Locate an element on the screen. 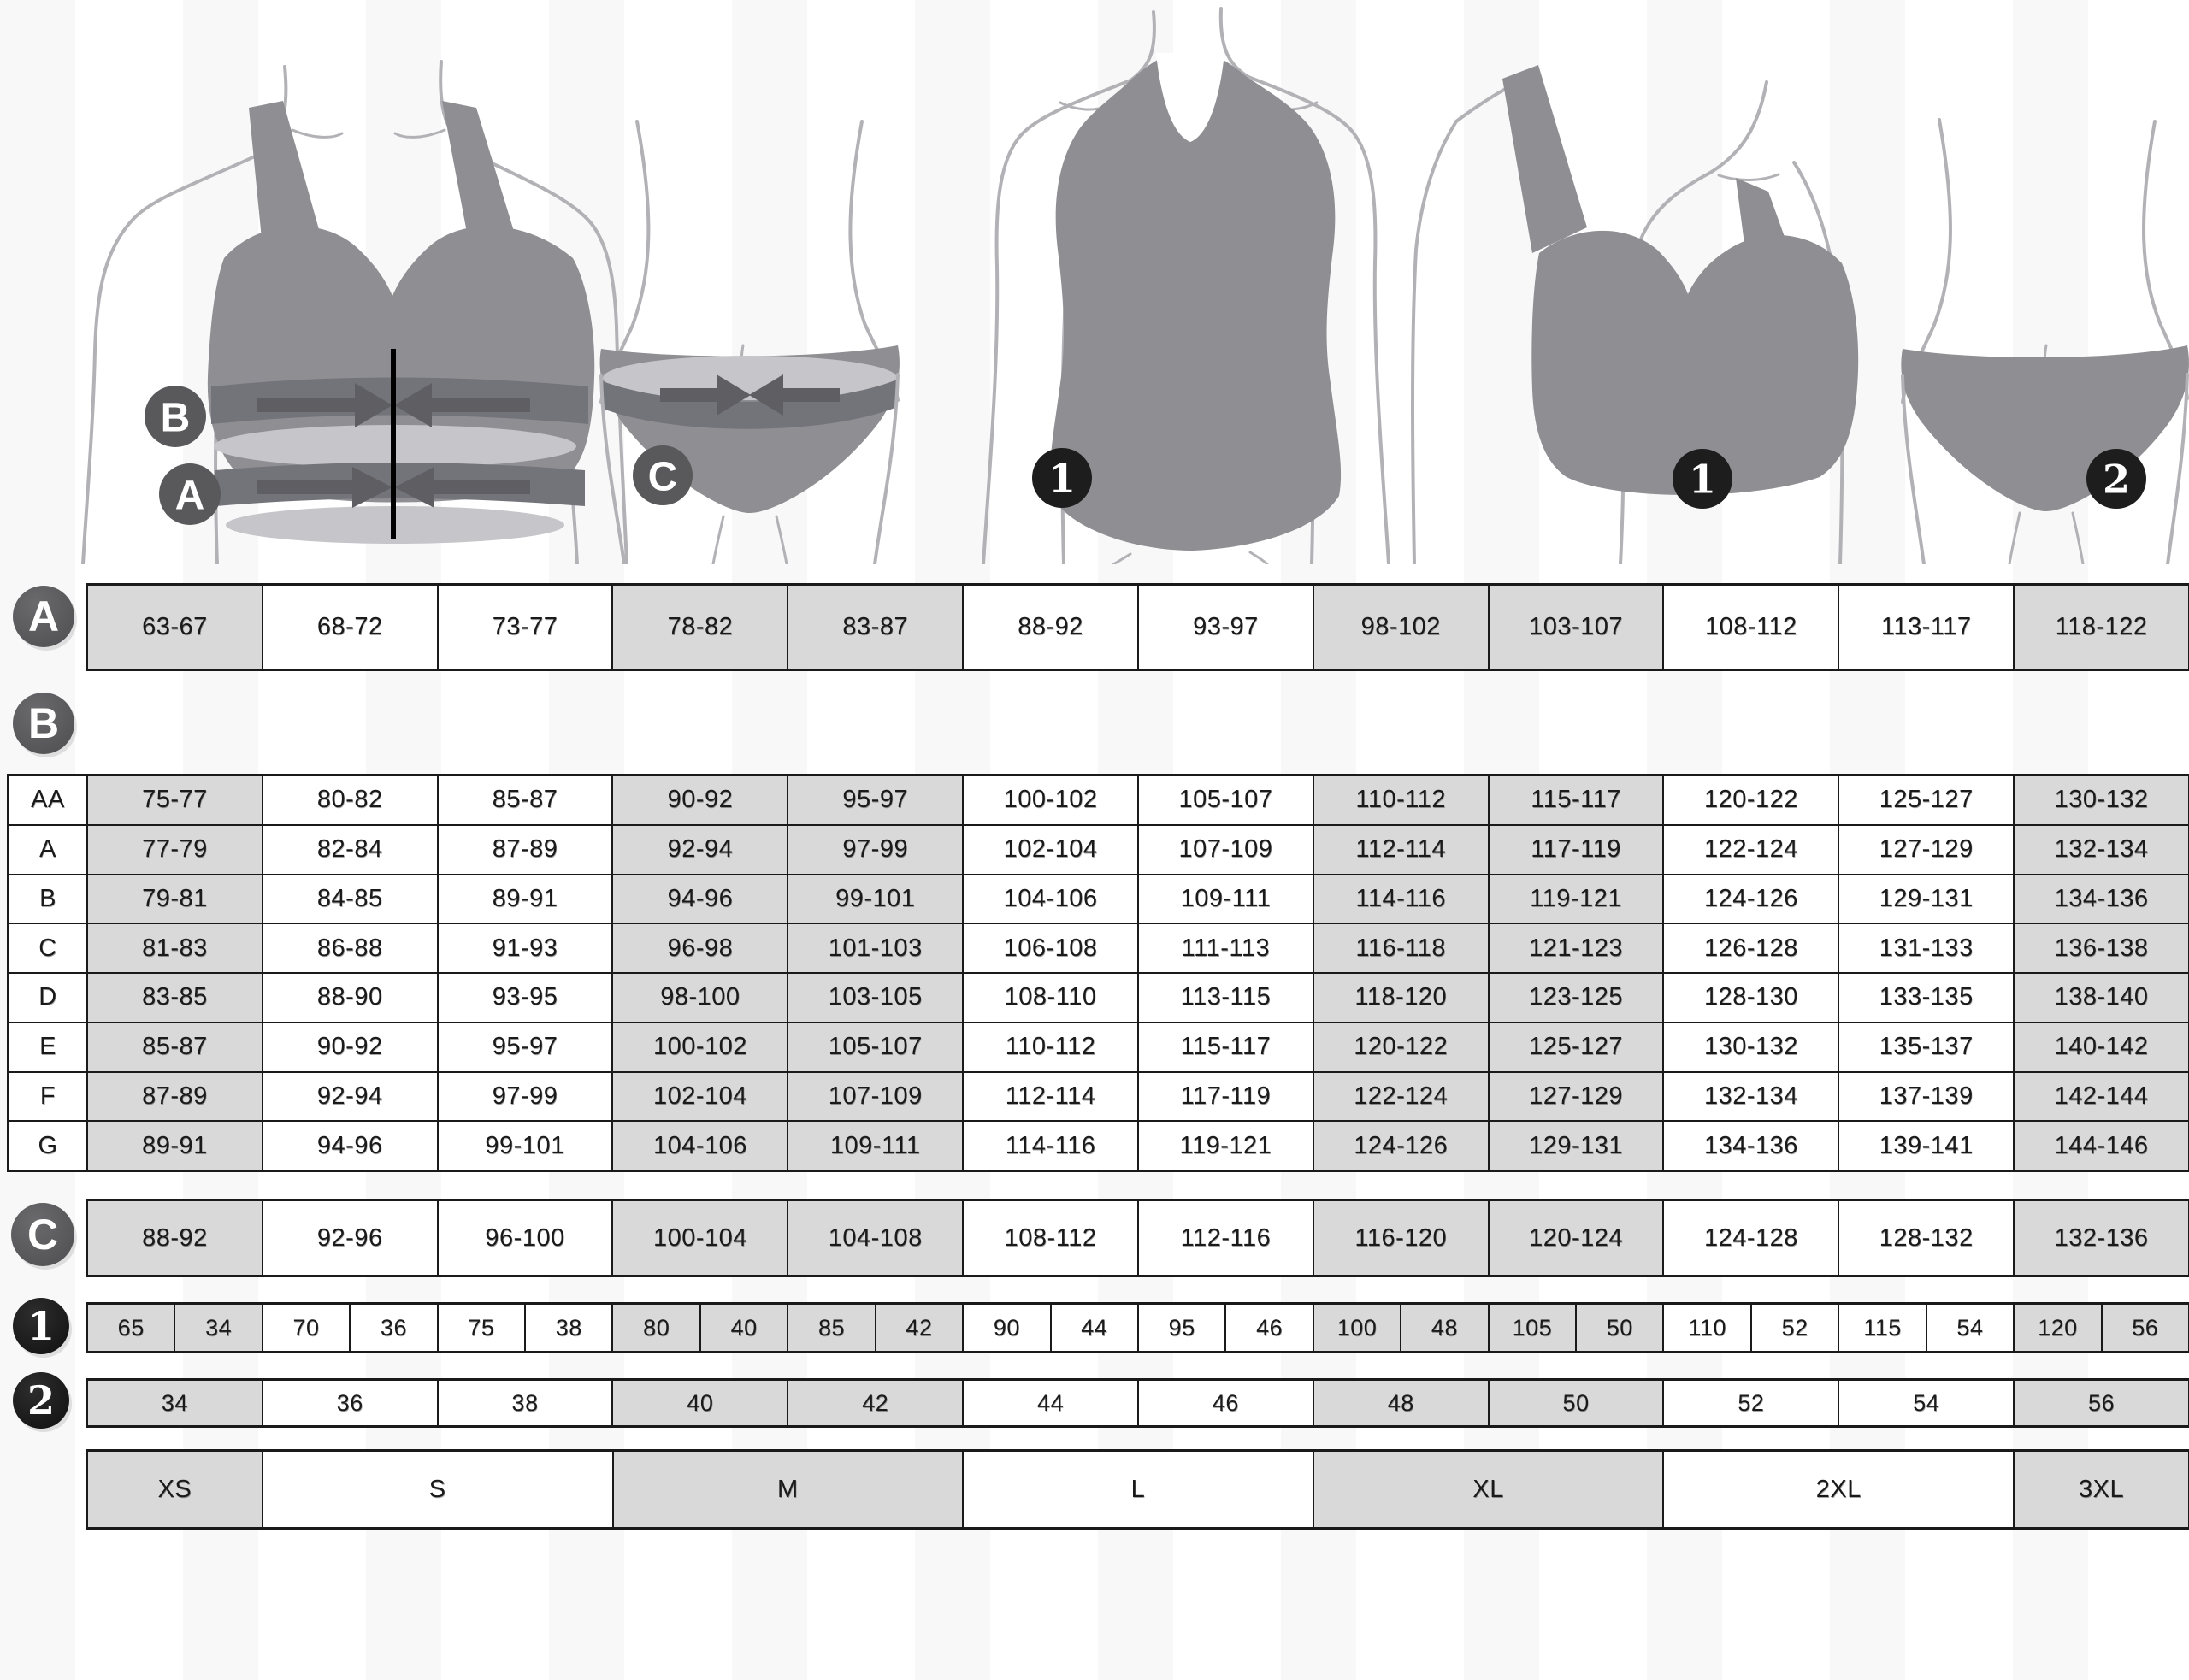 The height and width of the screenshot is (1680, 2189). bust-range-cell: 130-132 is located at coordinates (1751, 1047).